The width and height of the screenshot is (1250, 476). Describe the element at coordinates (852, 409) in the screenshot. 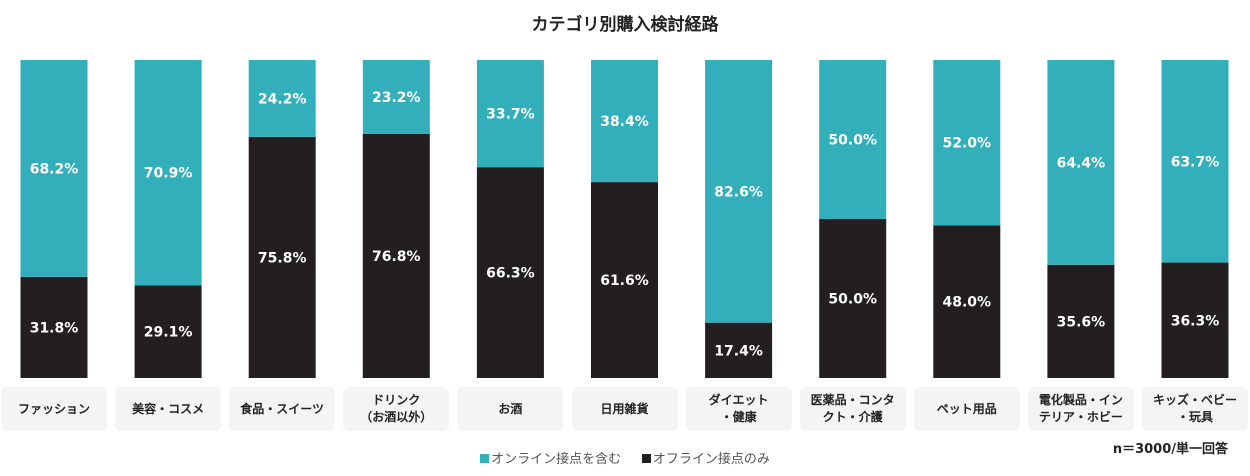

I see `category-label: 医薬品・コンタ クト・介護` at that location.